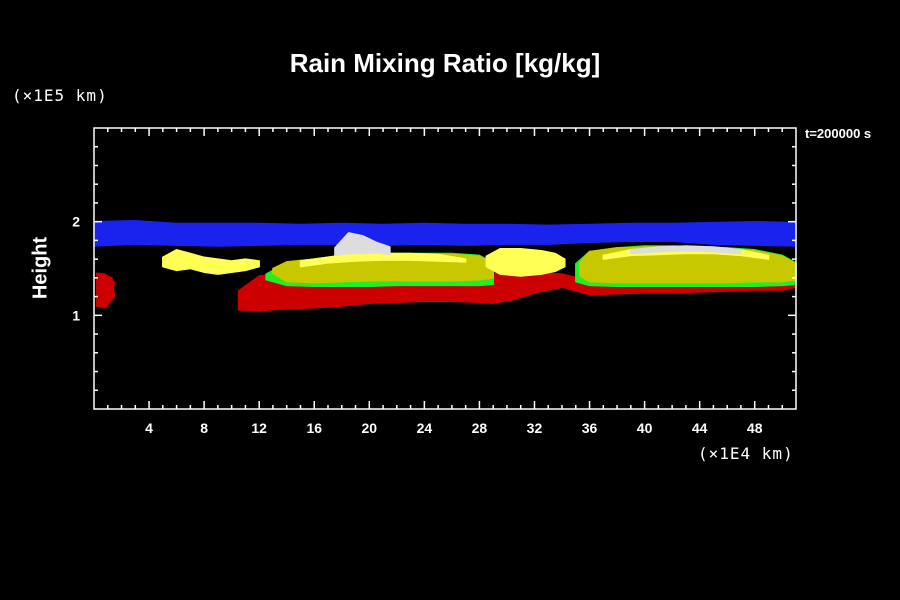 The image size is (900, 600). What do you see at coordinates (259, 428) in the screenshot?
I see `x-tick-label: 12` at bounding box center [259, 428].